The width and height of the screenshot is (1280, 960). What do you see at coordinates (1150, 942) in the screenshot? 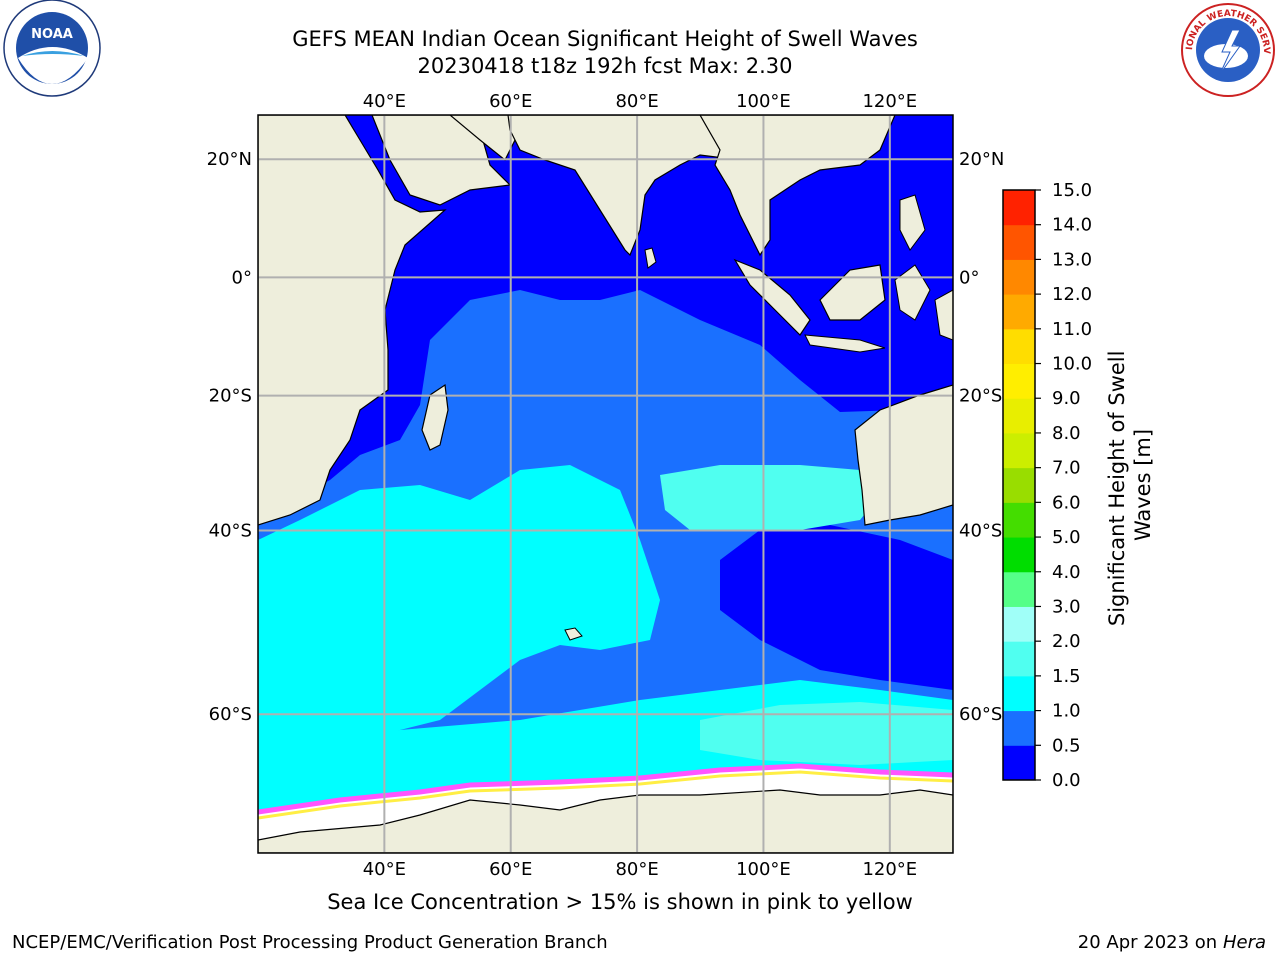
I see `footer-date: 20 Apr 2023 on` at bounding box center [1150, 942].